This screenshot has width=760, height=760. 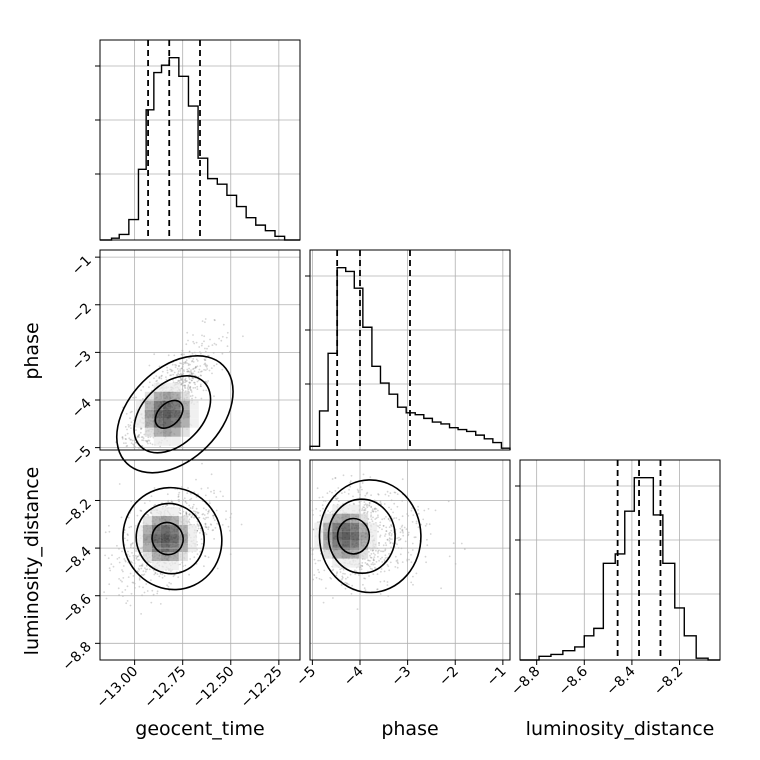 I want to click on y-tick-label-phase-0: −5, so click(x=82, y=456).